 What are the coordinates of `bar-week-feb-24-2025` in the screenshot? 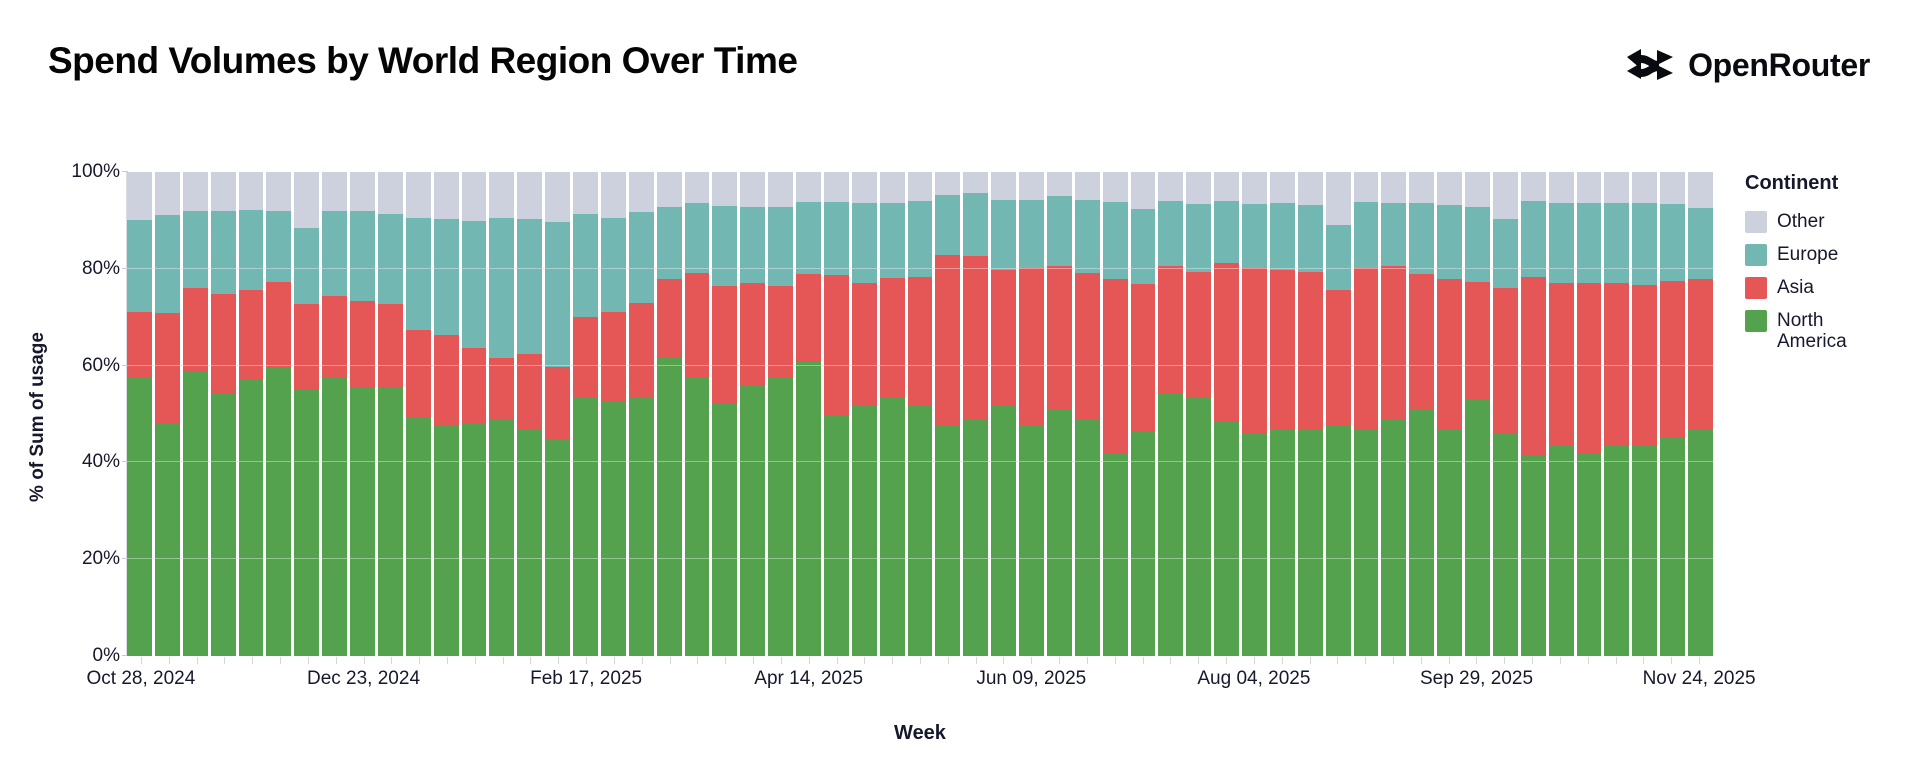 It's located at (613, 414).